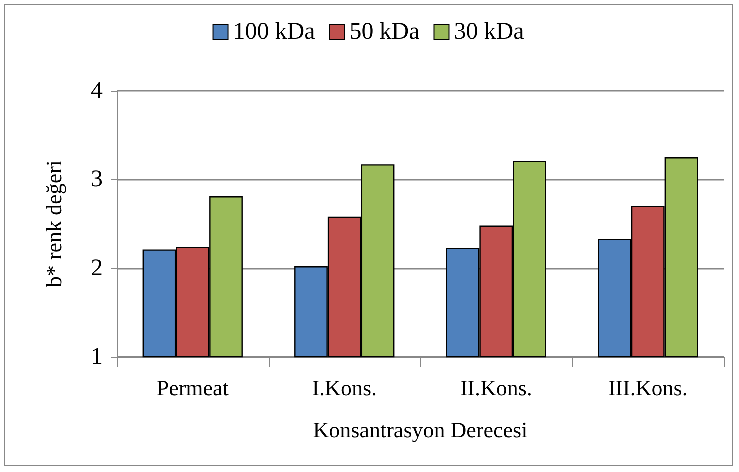 The image size is (739, 472). I want to click on y-tick-label: 3, so click(97, 179).